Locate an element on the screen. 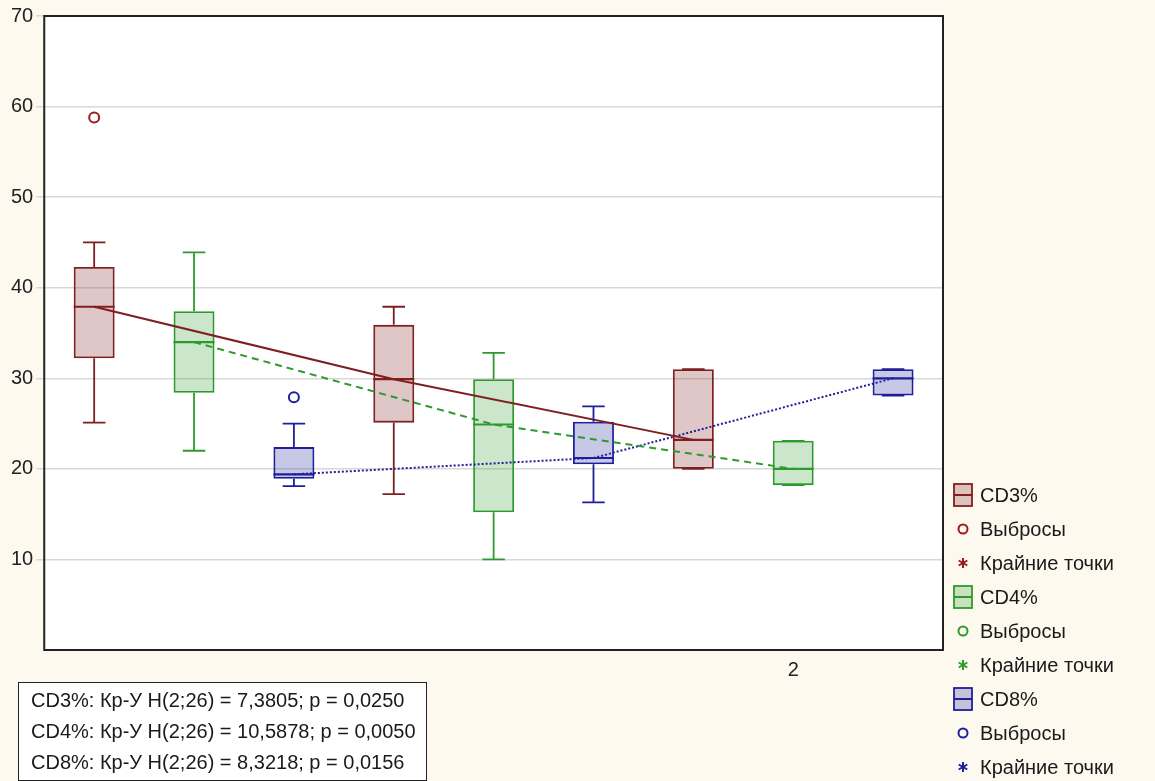 This screenshot has width=1155, height=781. text: CD4%: Кр-У H(2;26) = 10,5878; p = 0,0050 is located at coordinates (223, 731).